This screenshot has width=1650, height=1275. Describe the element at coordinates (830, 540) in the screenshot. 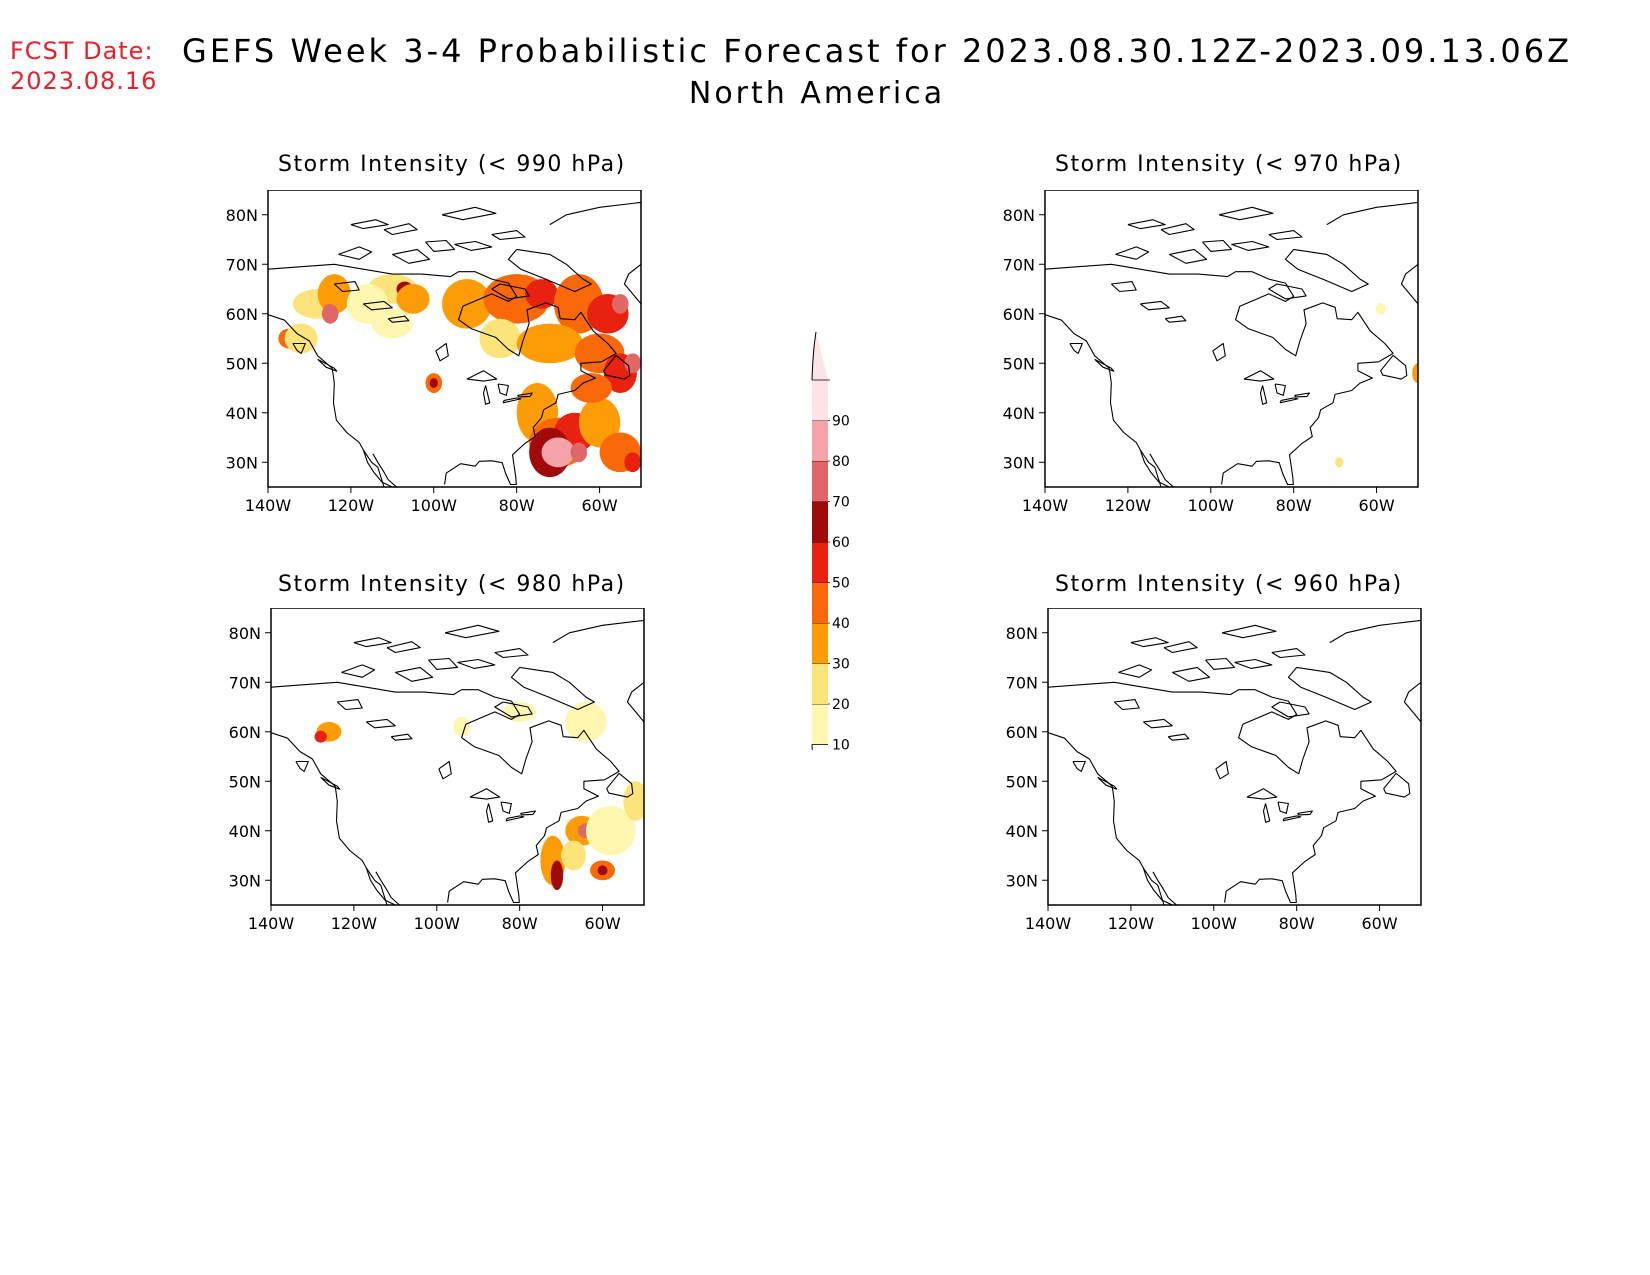

I see `colorbar-legend: 10 20 30 40 50 60 70 80 90` at that location.